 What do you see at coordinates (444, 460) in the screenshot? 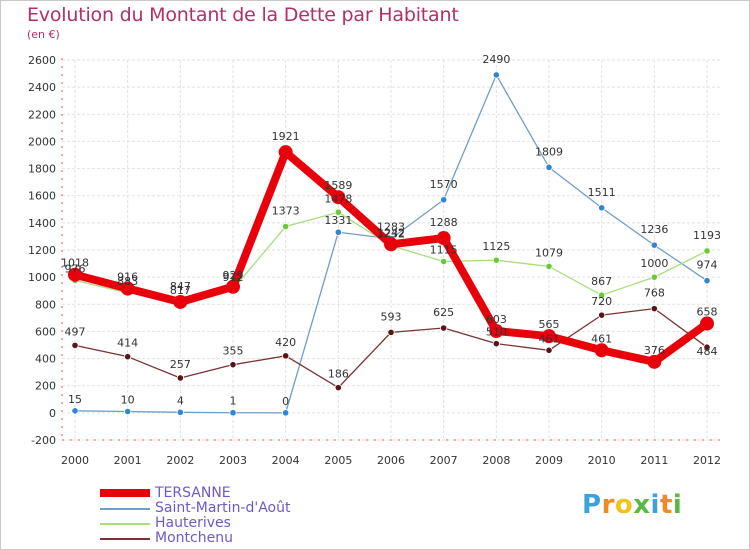
I see `x-tick-label: 2007` at bounding box center [444, 460].